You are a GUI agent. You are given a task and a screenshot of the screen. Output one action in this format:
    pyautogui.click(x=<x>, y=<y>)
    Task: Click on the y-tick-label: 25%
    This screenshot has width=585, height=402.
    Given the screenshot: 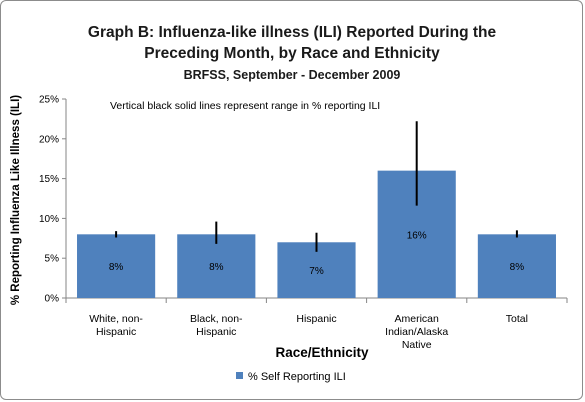 What is the action you would take?
    pyautogui.click(x=49, y=100)
    